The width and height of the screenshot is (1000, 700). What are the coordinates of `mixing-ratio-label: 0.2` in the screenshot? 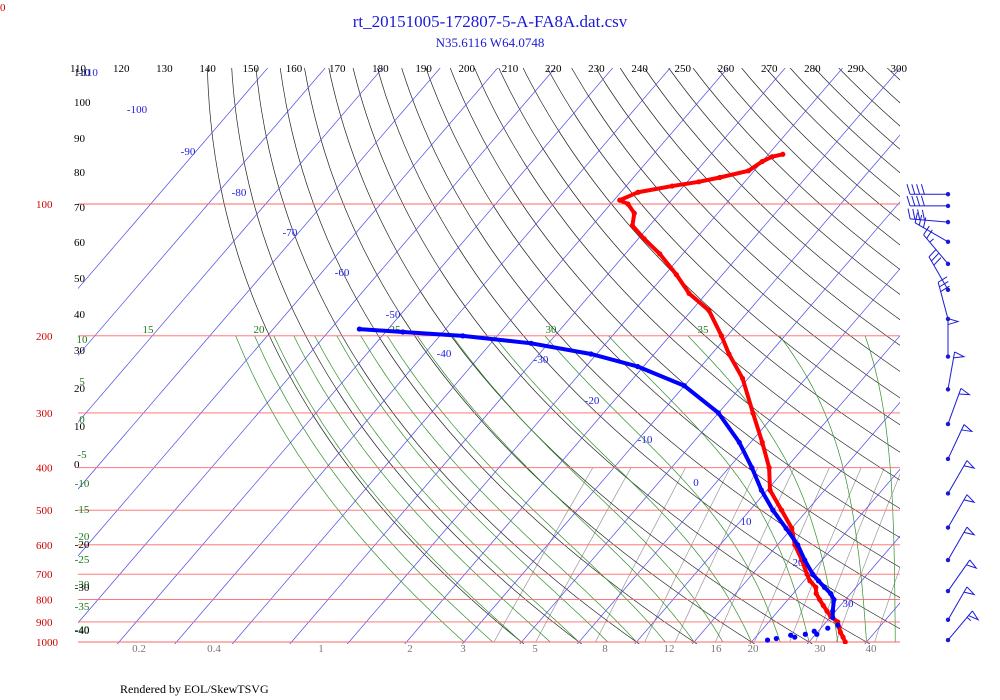 It's located at (139, 649).